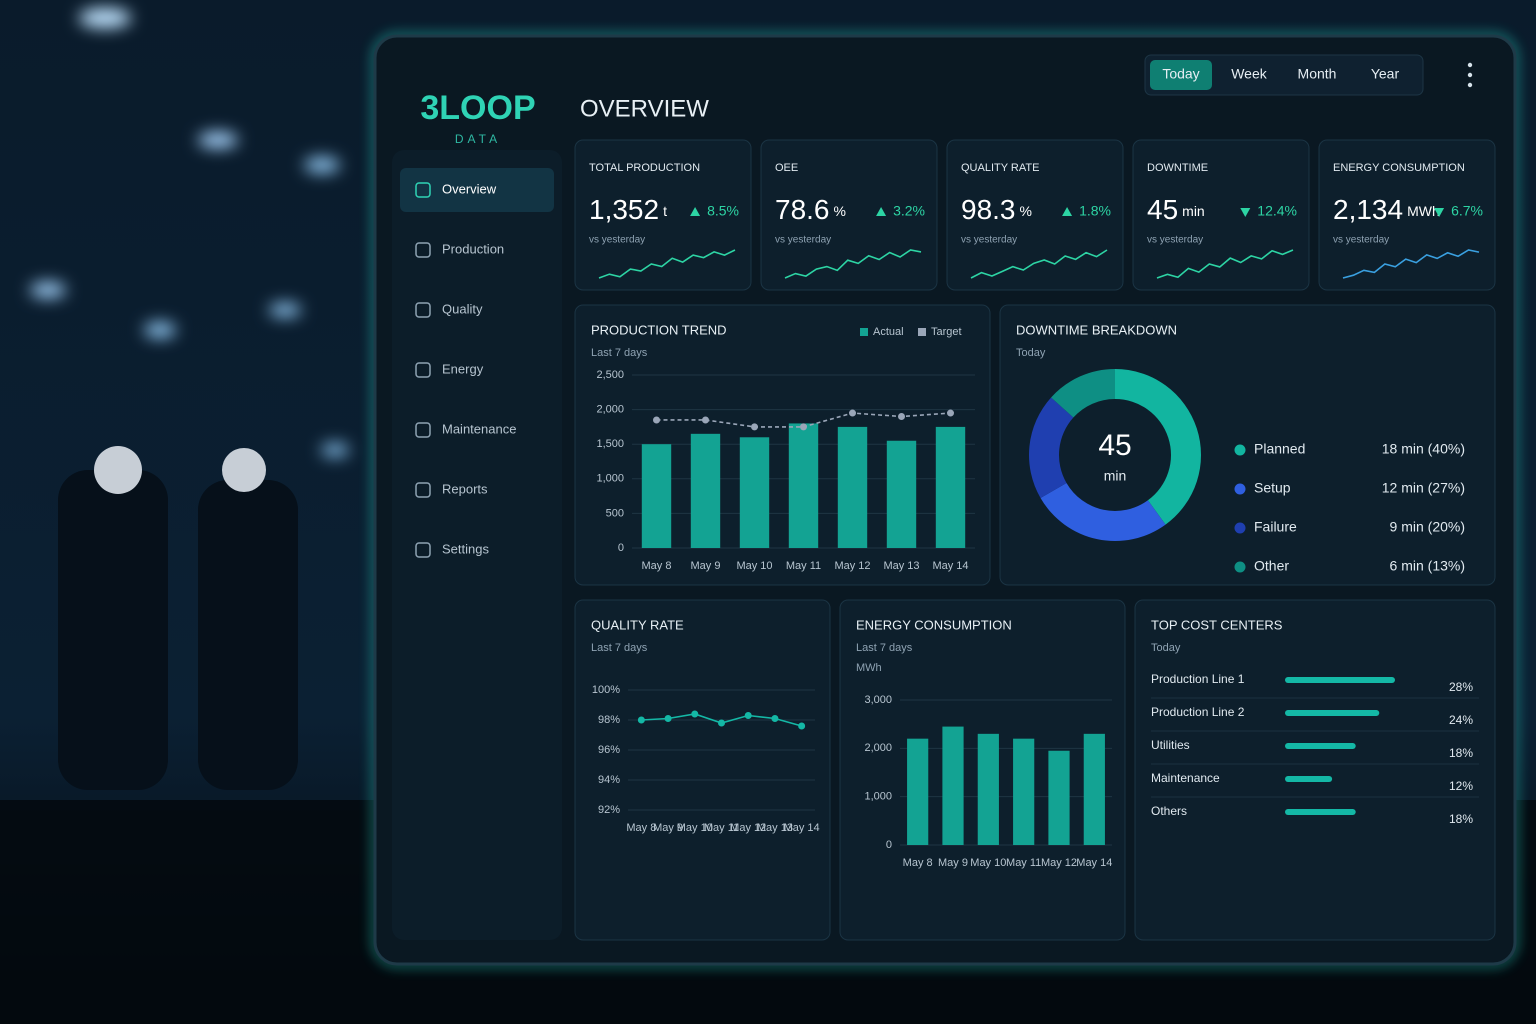  I want to click on filter-tab: Month, so click(1317, 74).